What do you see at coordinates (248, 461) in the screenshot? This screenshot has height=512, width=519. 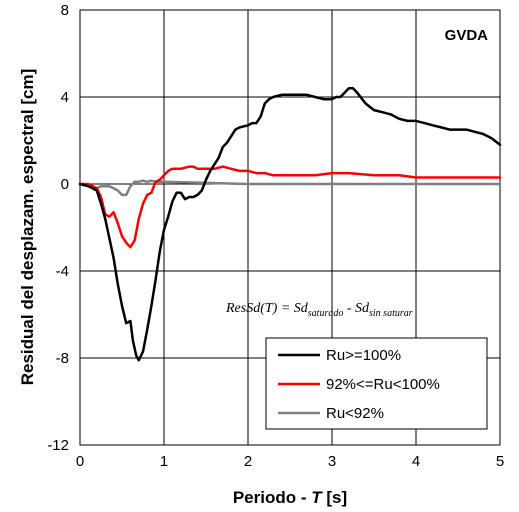 I see `x-tick-label: 2` at bounding box center [248, 461].